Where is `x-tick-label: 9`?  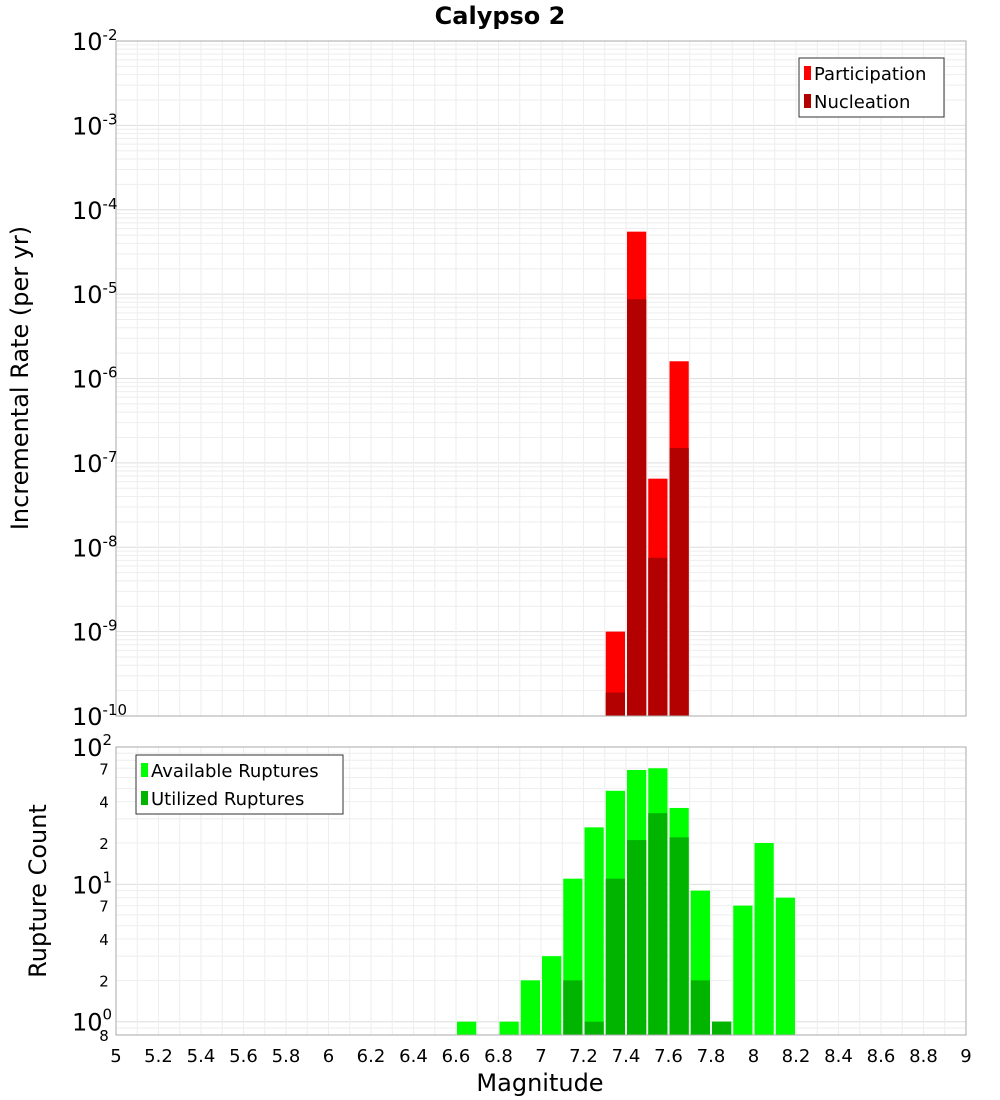 x-tick-label: 9 is located at coordinates (965, 1056).